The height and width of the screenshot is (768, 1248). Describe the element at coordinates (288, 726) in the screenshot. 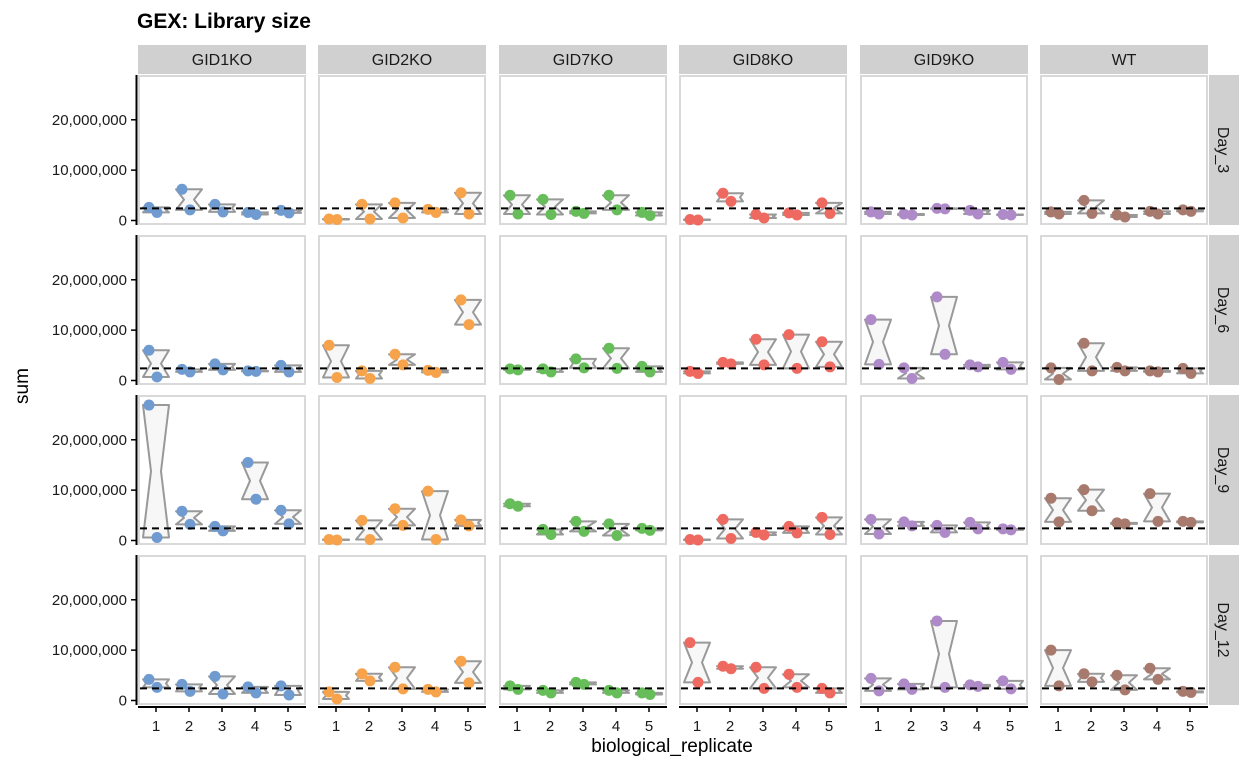

I see `x-tick-label: 5` at that location.